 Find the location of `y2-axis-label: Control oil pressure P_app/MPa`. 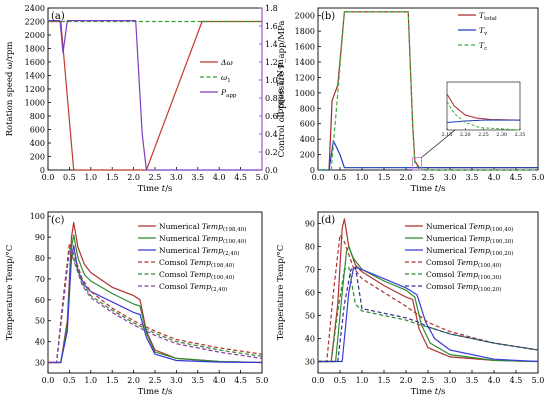

y2-axis-label: Control oil pressure P_app/MPa is located at coordinates (282, 89).